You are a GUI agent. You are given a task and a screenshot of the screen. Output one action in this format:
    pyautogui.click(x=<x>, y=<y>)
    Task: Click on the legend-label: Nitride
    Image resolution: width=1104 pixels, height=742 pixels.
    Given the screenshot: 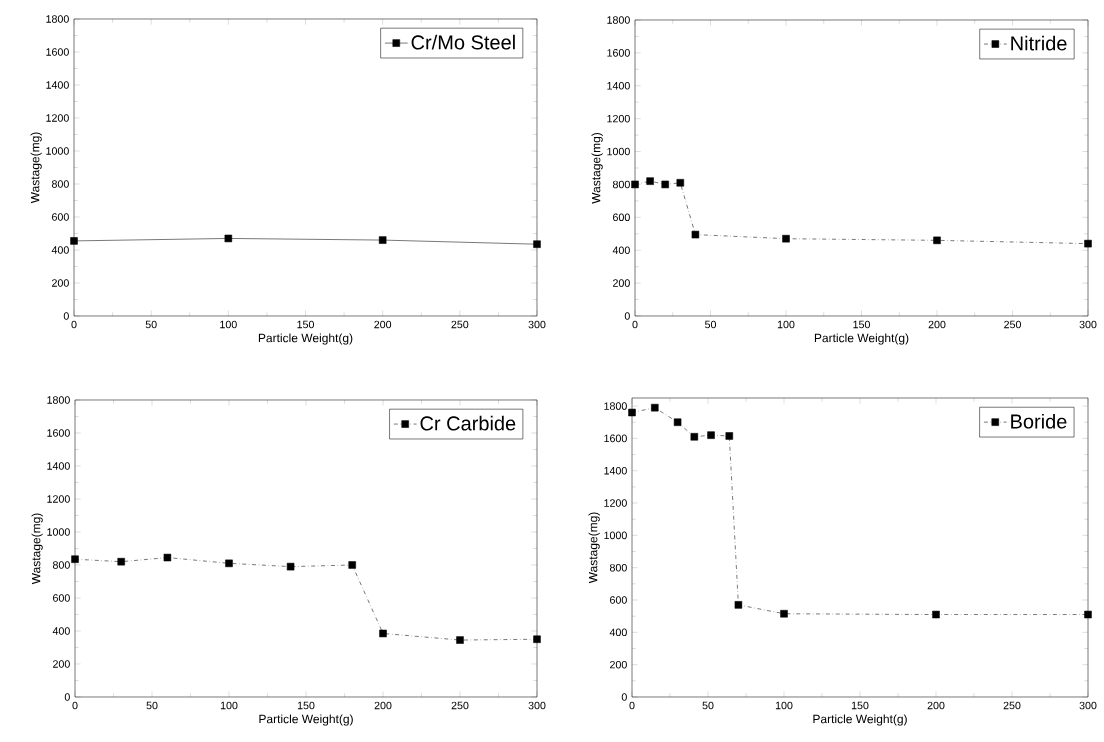 What is the action you would take?
    pyautogui.click(x=1039, y=43)
    